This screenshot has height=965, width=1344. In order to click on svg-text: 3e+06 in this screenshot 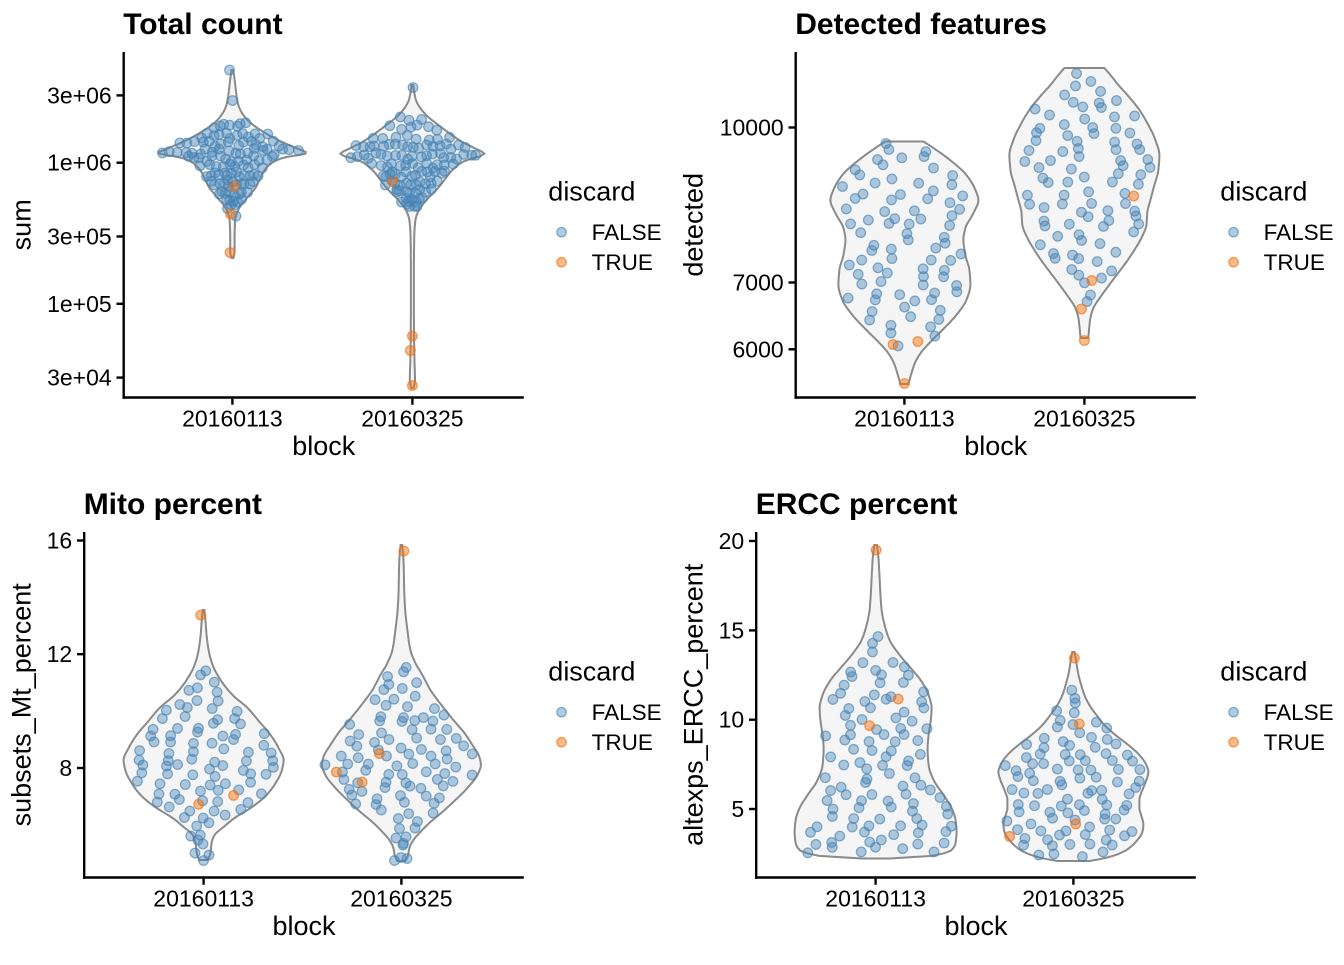, I will do `click(79, 95)`.